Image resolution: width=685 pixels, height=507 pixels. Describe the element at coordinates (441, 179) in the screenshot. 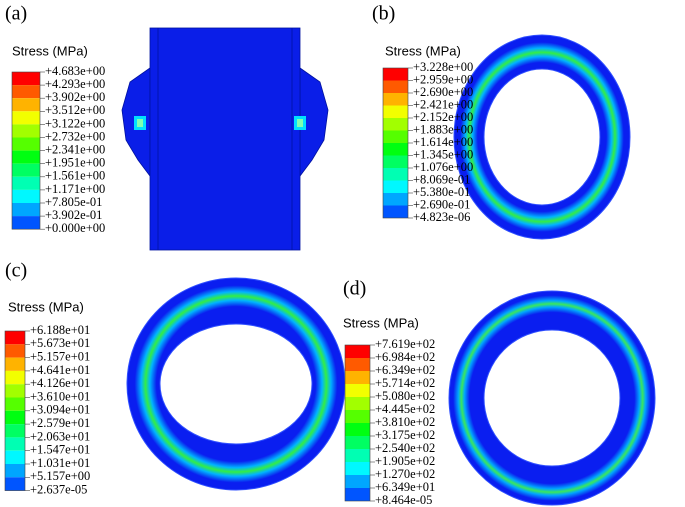

I see `legend-label: +8.069e-01` at that location.